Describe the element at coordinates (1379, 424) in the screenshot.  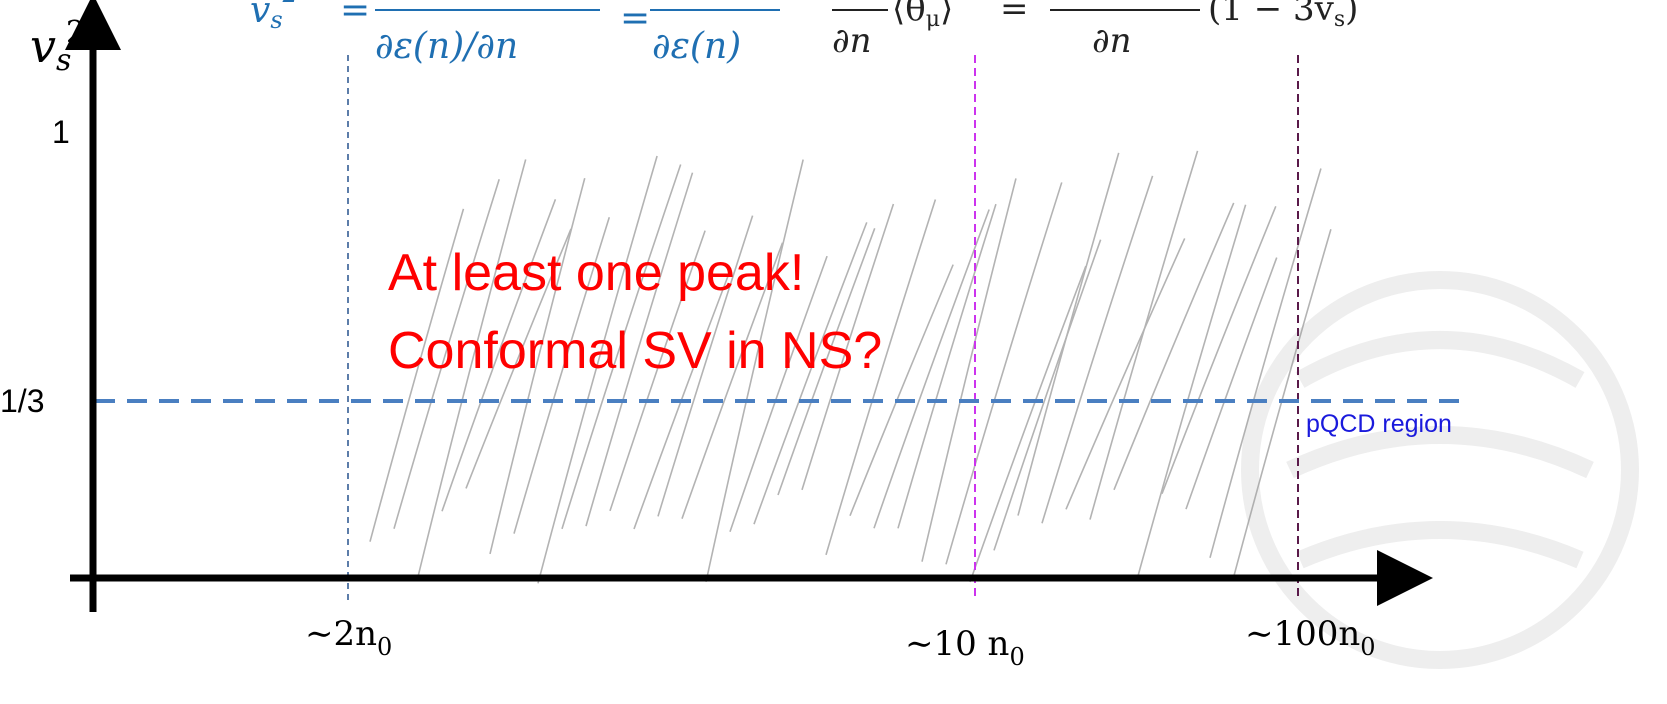
I see `region-label: pQCD region` at that location.